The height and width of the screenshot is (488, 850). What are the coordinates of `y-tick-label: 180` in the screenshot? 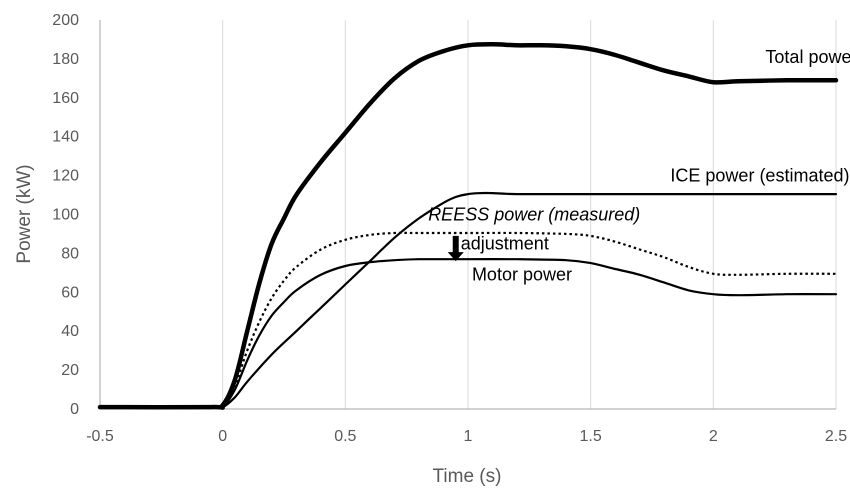 It's located at (65, 59).